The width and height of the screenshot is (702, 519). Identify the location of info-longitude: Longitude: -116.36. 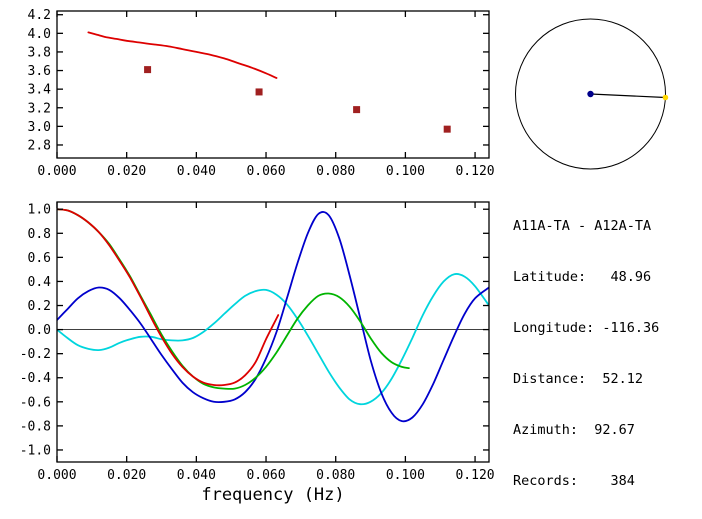
(586, 328).